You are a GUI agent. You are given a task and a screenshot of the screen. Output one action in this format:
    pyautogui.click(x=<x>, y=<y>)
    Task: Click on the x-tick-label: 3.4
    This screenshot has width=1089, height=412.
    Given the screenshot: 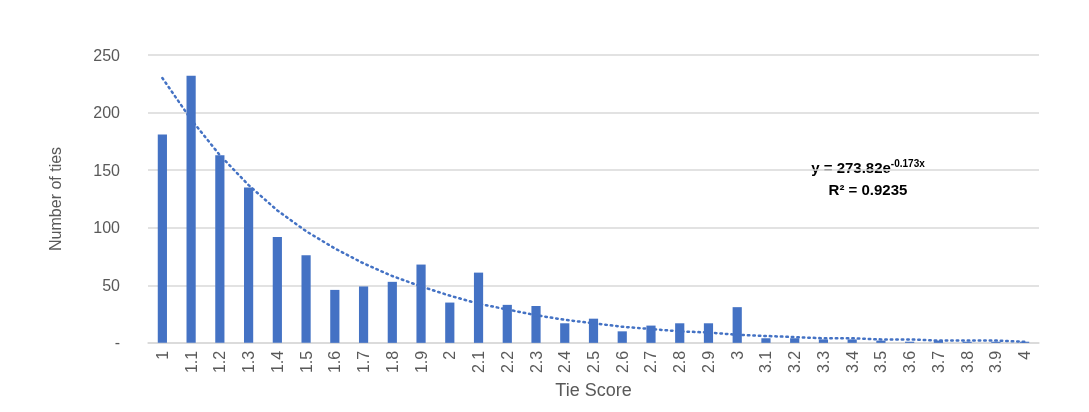 What is the action you would take?
    pyautogui.click(x=852, y=362)
    